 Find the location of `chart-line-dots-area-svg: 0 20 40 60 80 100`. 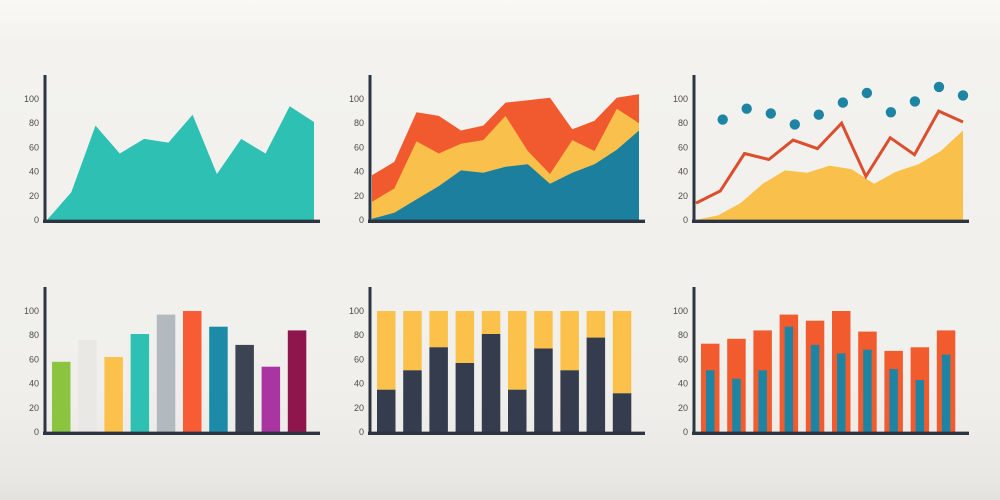

chart-line-dots-area-svg: 0 20 40 60 80 100 is located at coordinates (821, 150).